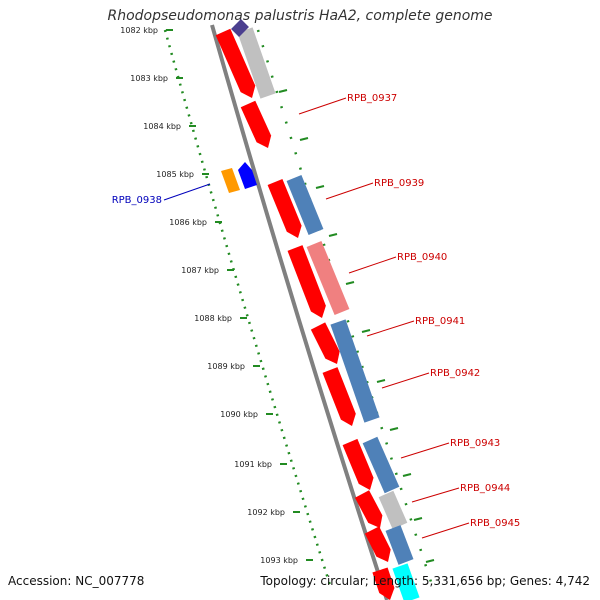  I want to click on gene-label: RPB_0938, so click(137, 200).